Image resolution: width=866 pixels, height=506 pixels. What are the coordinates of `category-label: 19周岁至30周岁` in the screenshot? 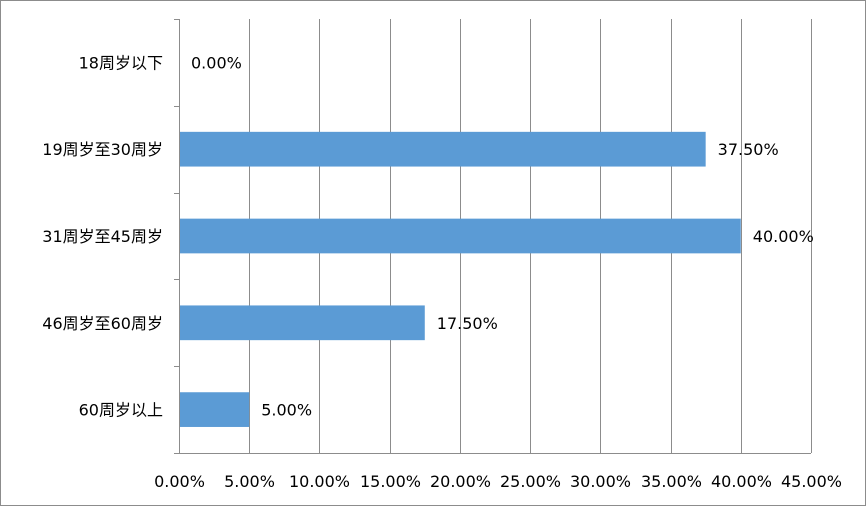 It's located at (102, 149).